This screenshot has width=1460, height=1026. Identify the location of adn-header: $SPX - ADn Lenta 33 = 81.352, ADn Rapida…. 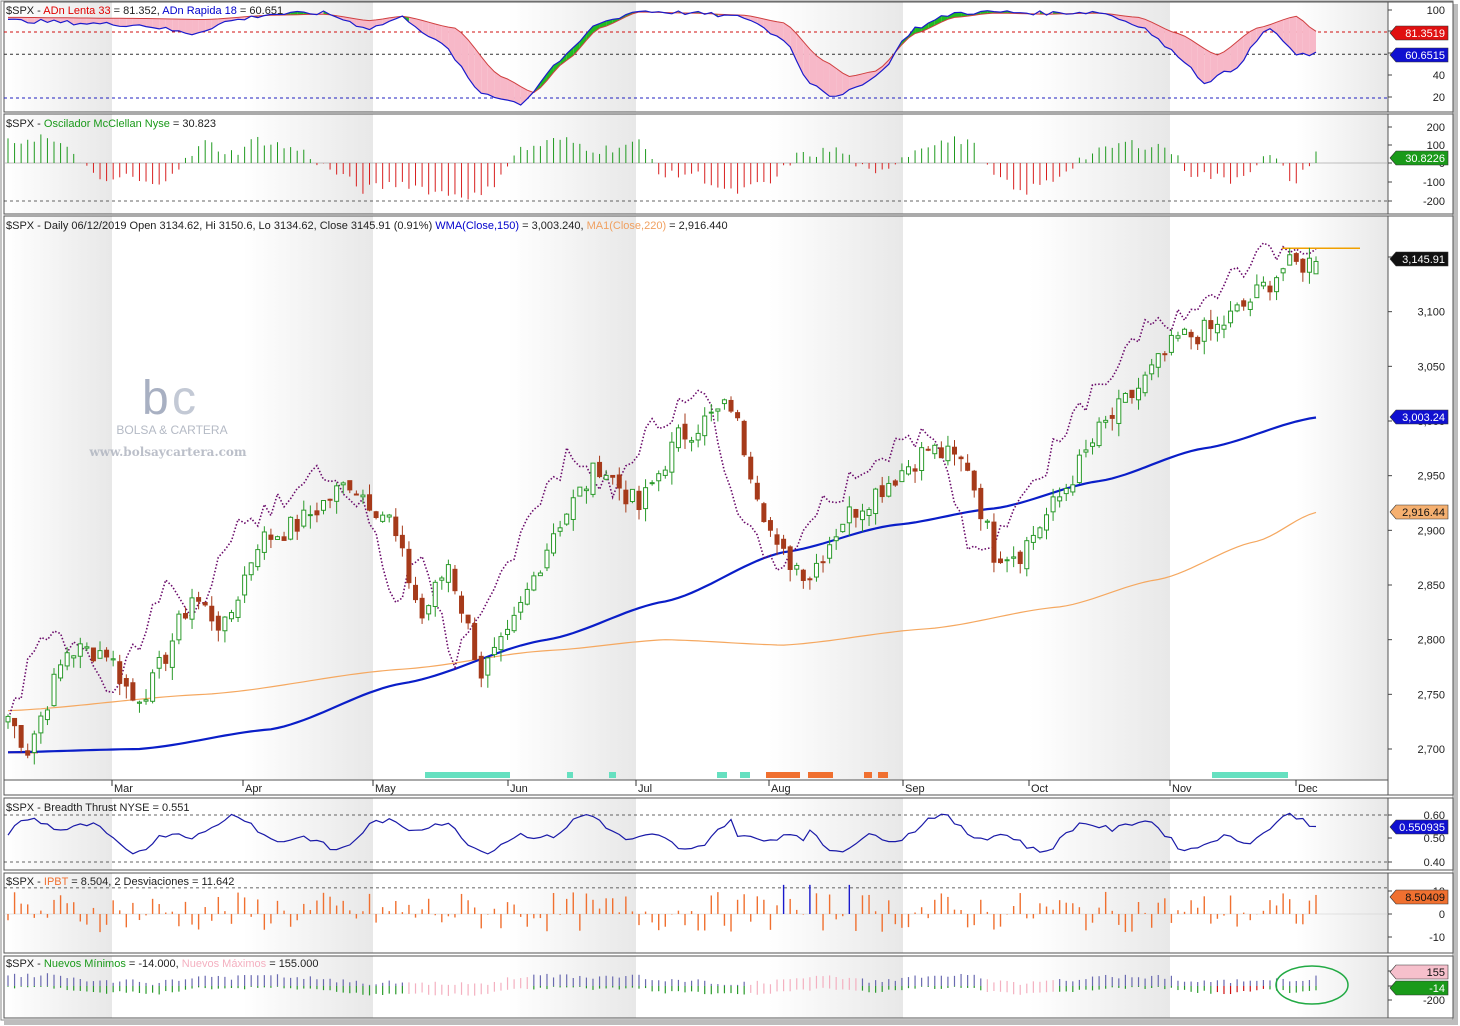
(144, 11).